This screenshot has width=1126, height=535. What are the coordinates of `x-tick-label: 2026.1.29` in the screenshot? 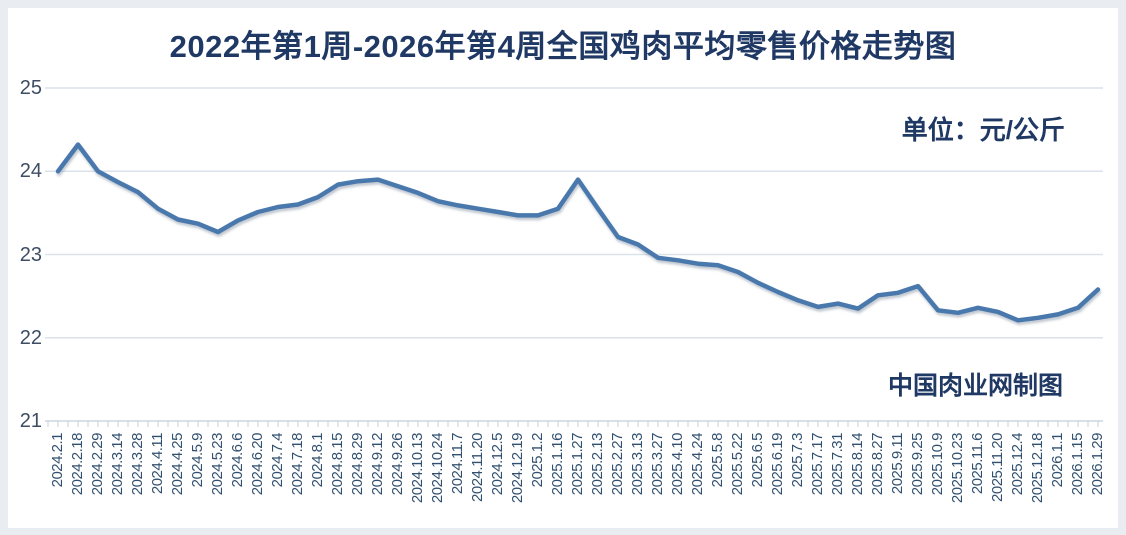 It's located at (1097, 464).